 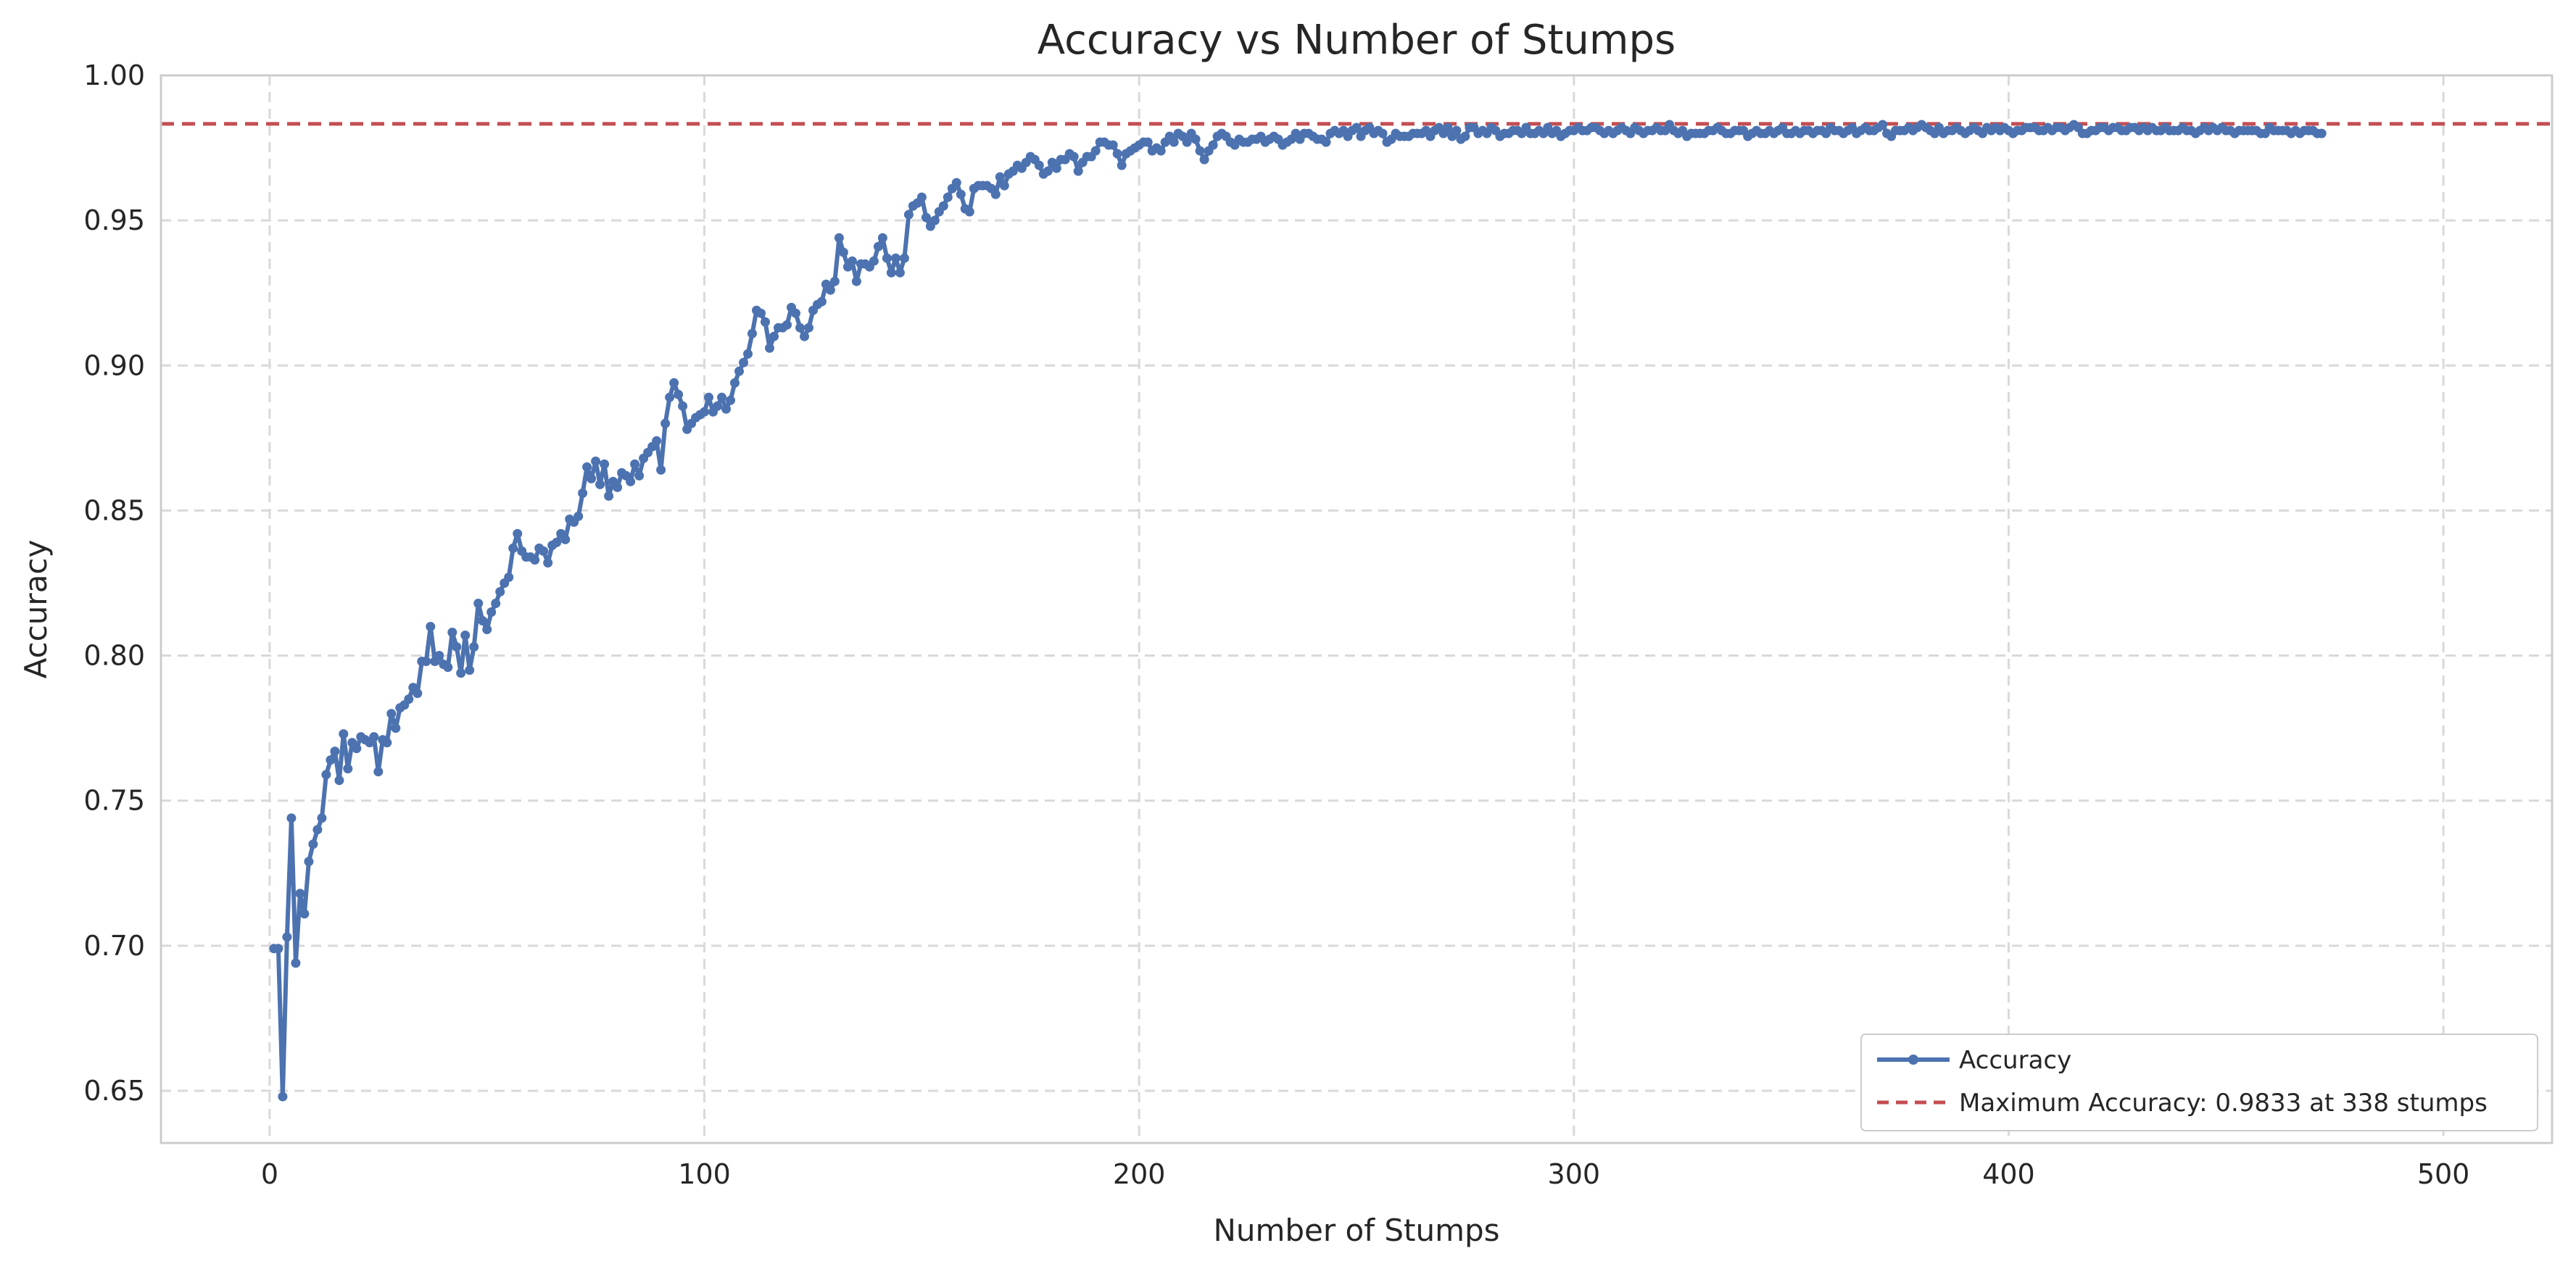 I want to click on legend-box, so click(x=2199, y=1082).